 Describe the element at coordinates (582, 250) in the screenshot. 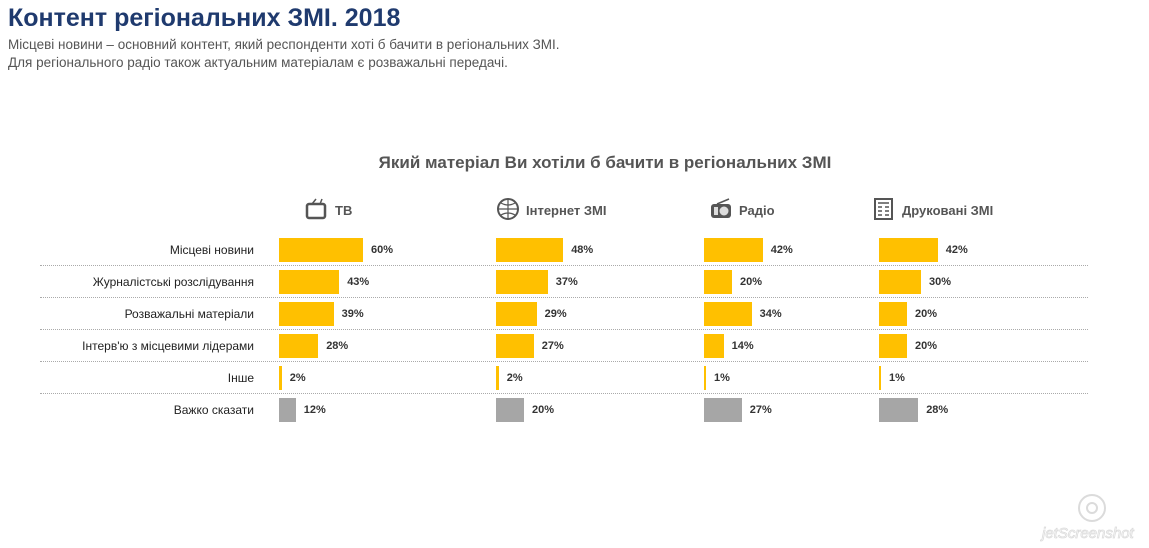

I see `value-label: 48%` at that location.